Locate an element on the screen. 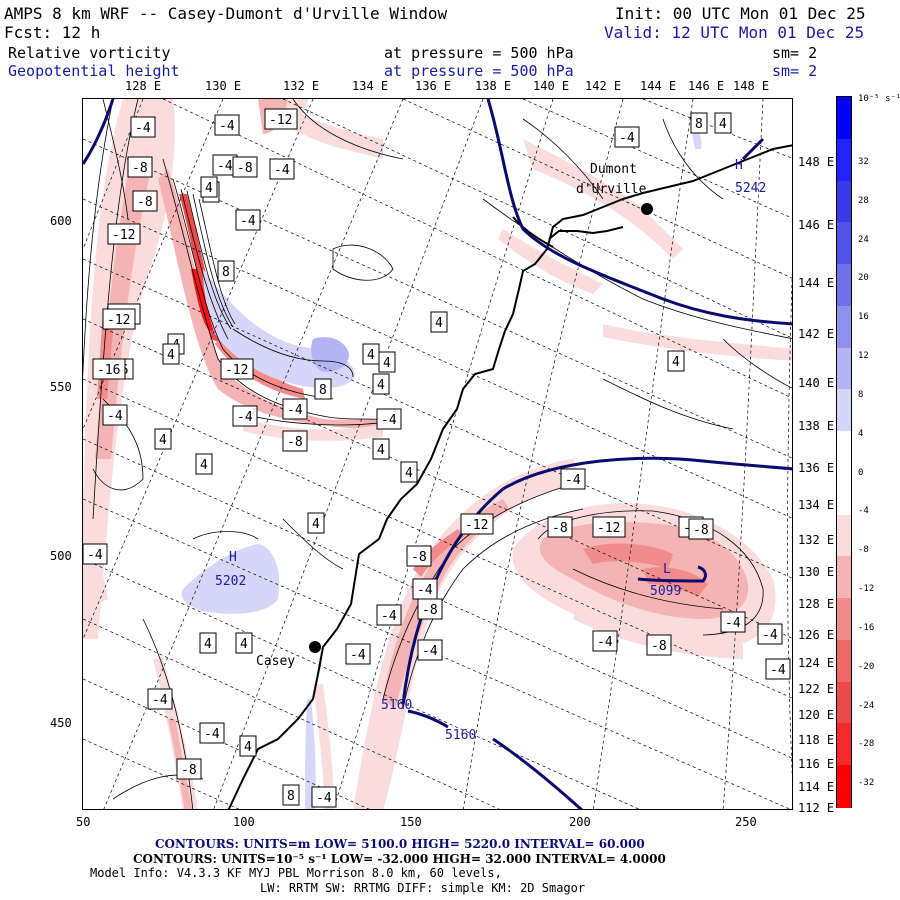 This screenshot has height=900, width=900. forecast-hour: Fcst: 12 h is located at coordinates (52, 32).